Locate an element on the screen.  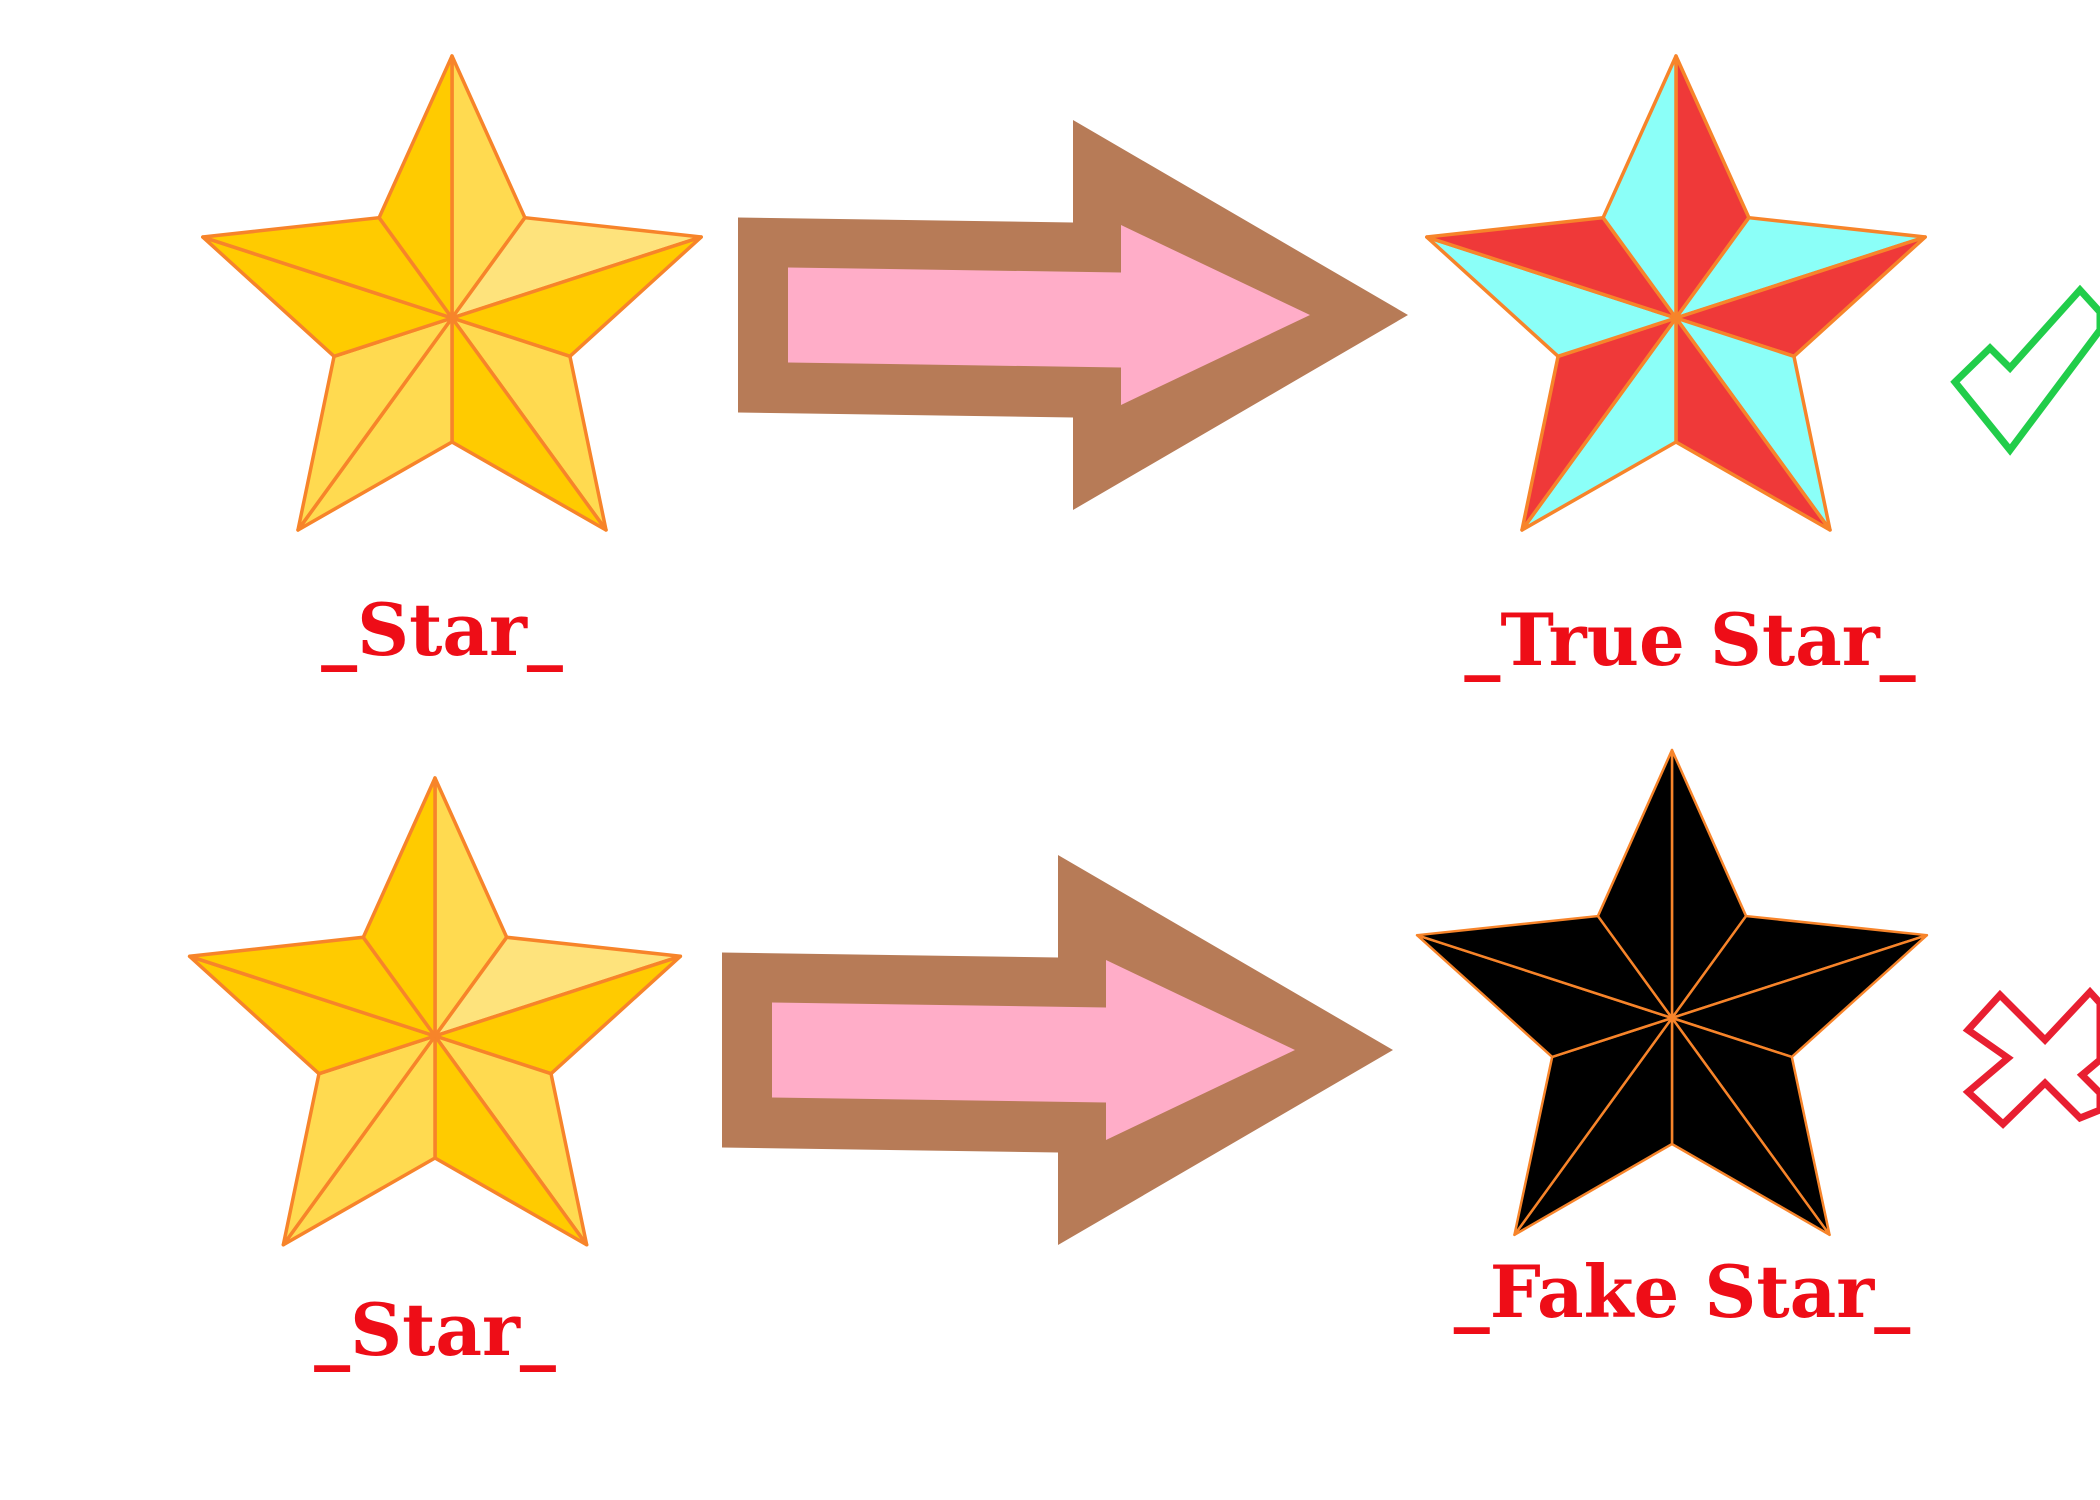
star-label-row1: _Star_ is located at coordinates (442, 629).